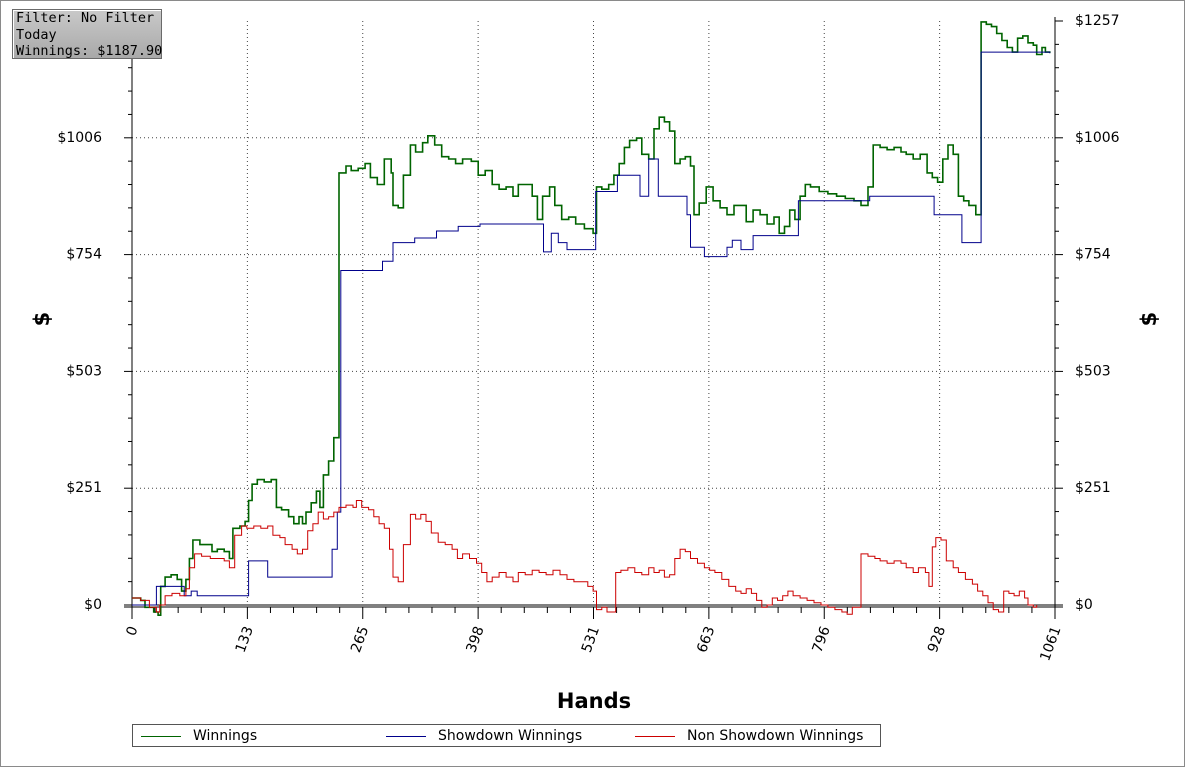  What do you see at coordinates (406, 736) in the screenshot?
I see `legend-swatch-showdown` at bounding box center [406, 736].